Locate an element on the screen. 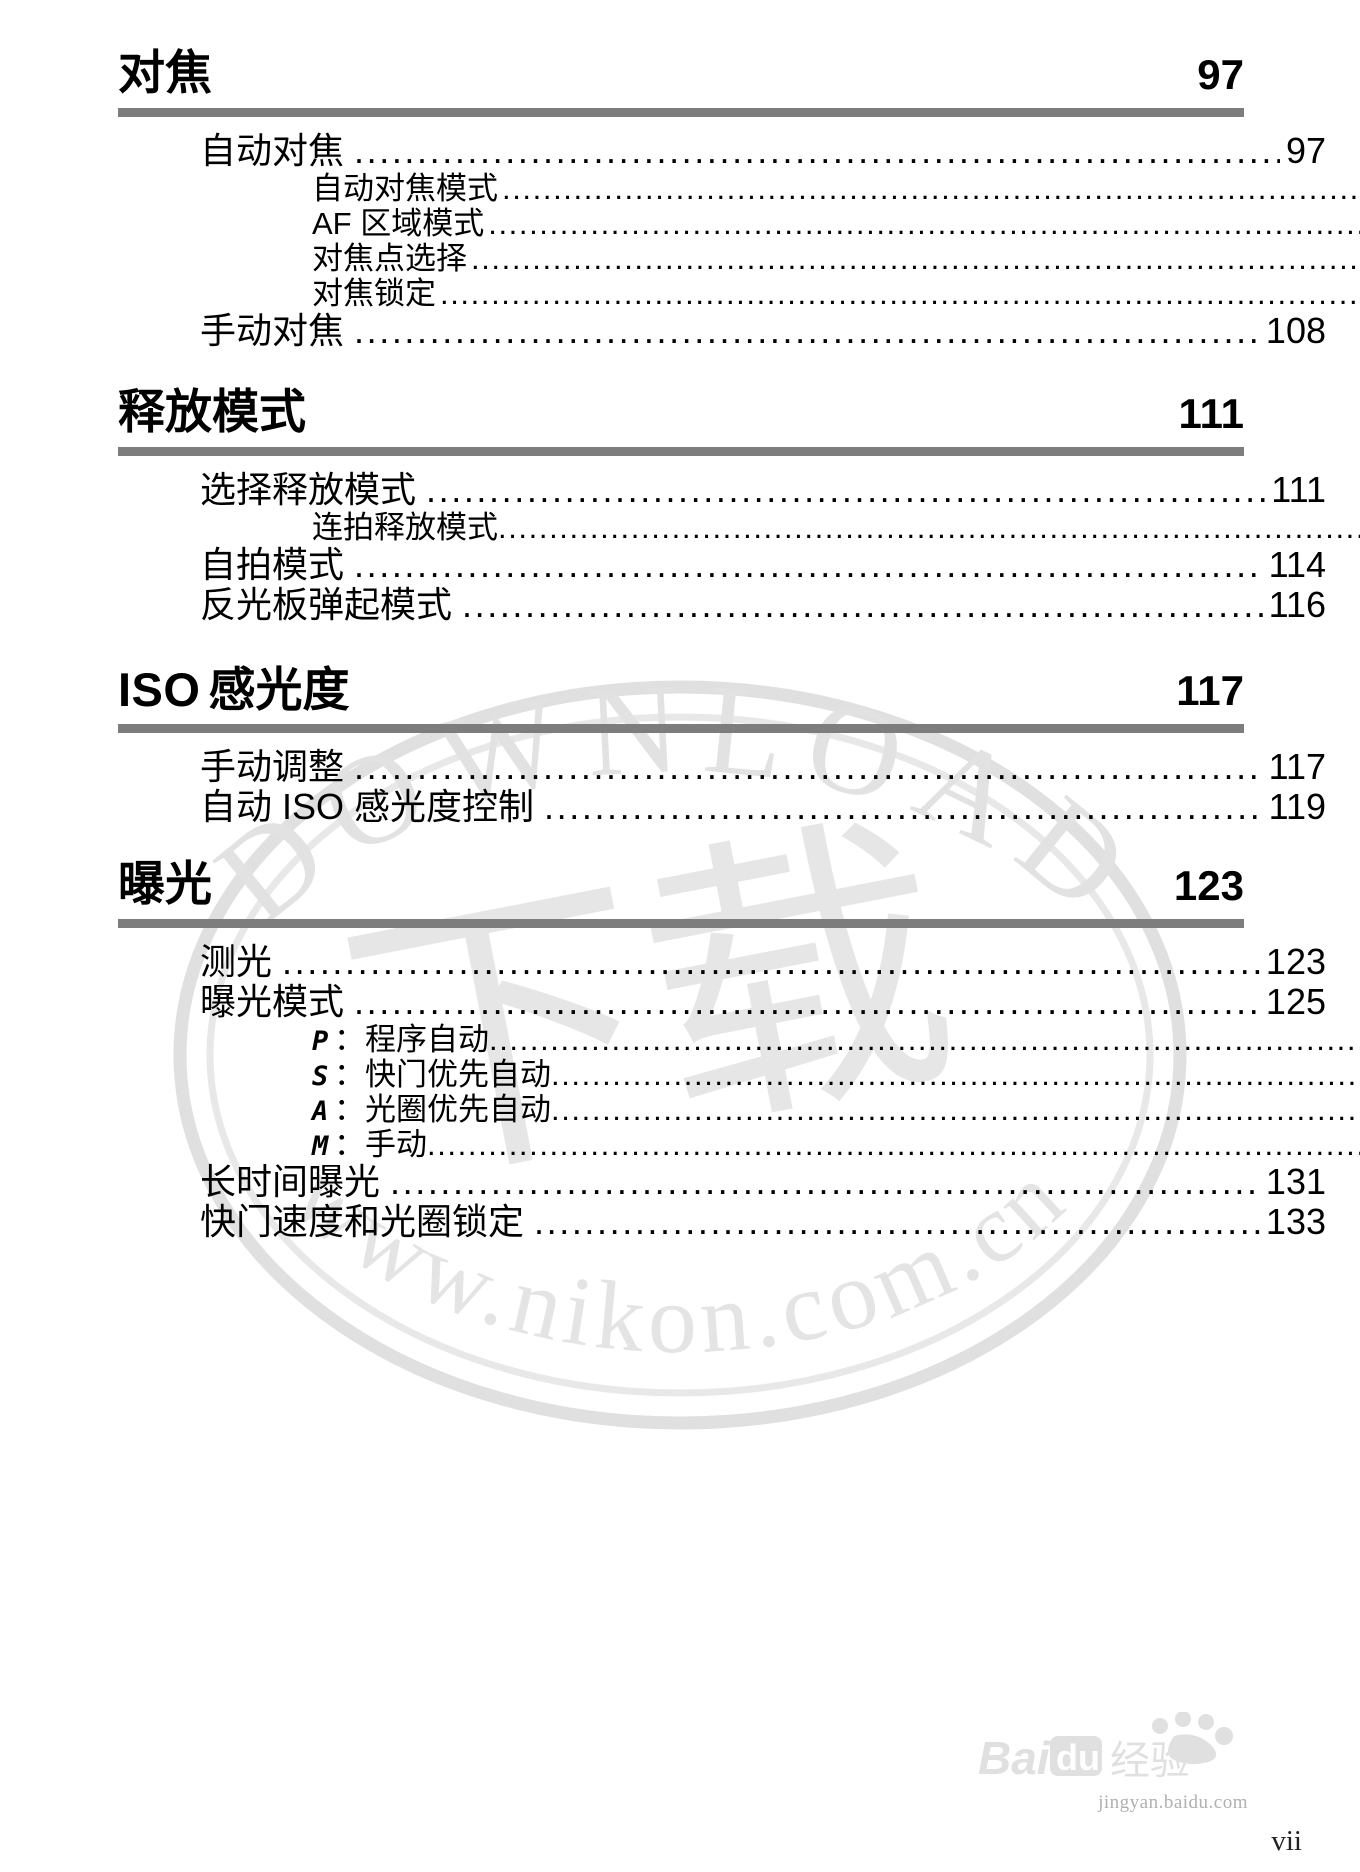 The height and width of the screenshot is (1872, 1360). mode-glyph-s: S is located at coordinates (320, 1077).